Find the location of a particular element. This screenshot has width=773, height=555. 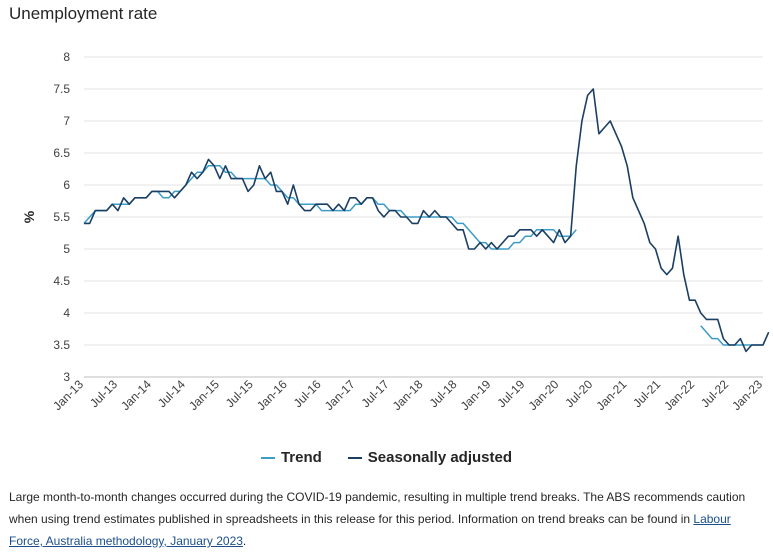

legend-label-trend: Trend is located at coordinates (301, 457).